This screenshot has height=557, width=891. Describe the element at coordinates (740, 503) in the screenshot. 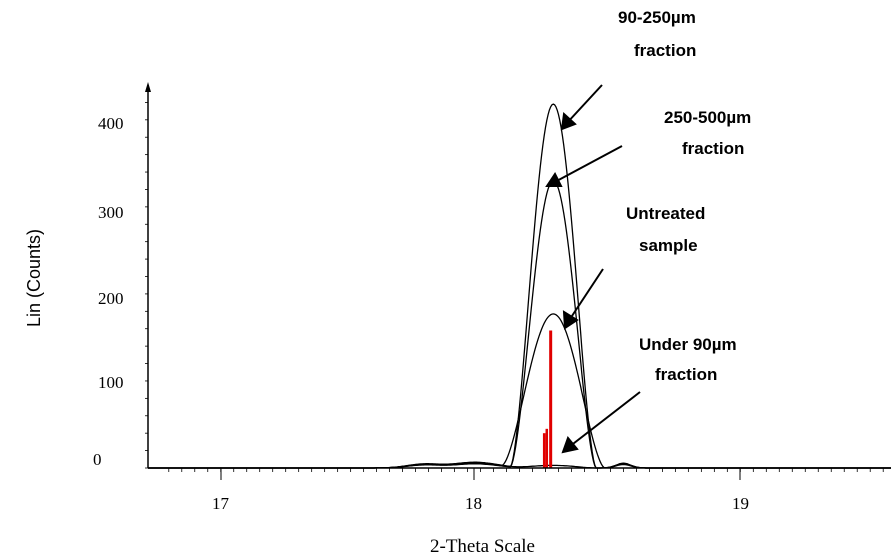

I see `x-tick-label-19: 19` at that location.